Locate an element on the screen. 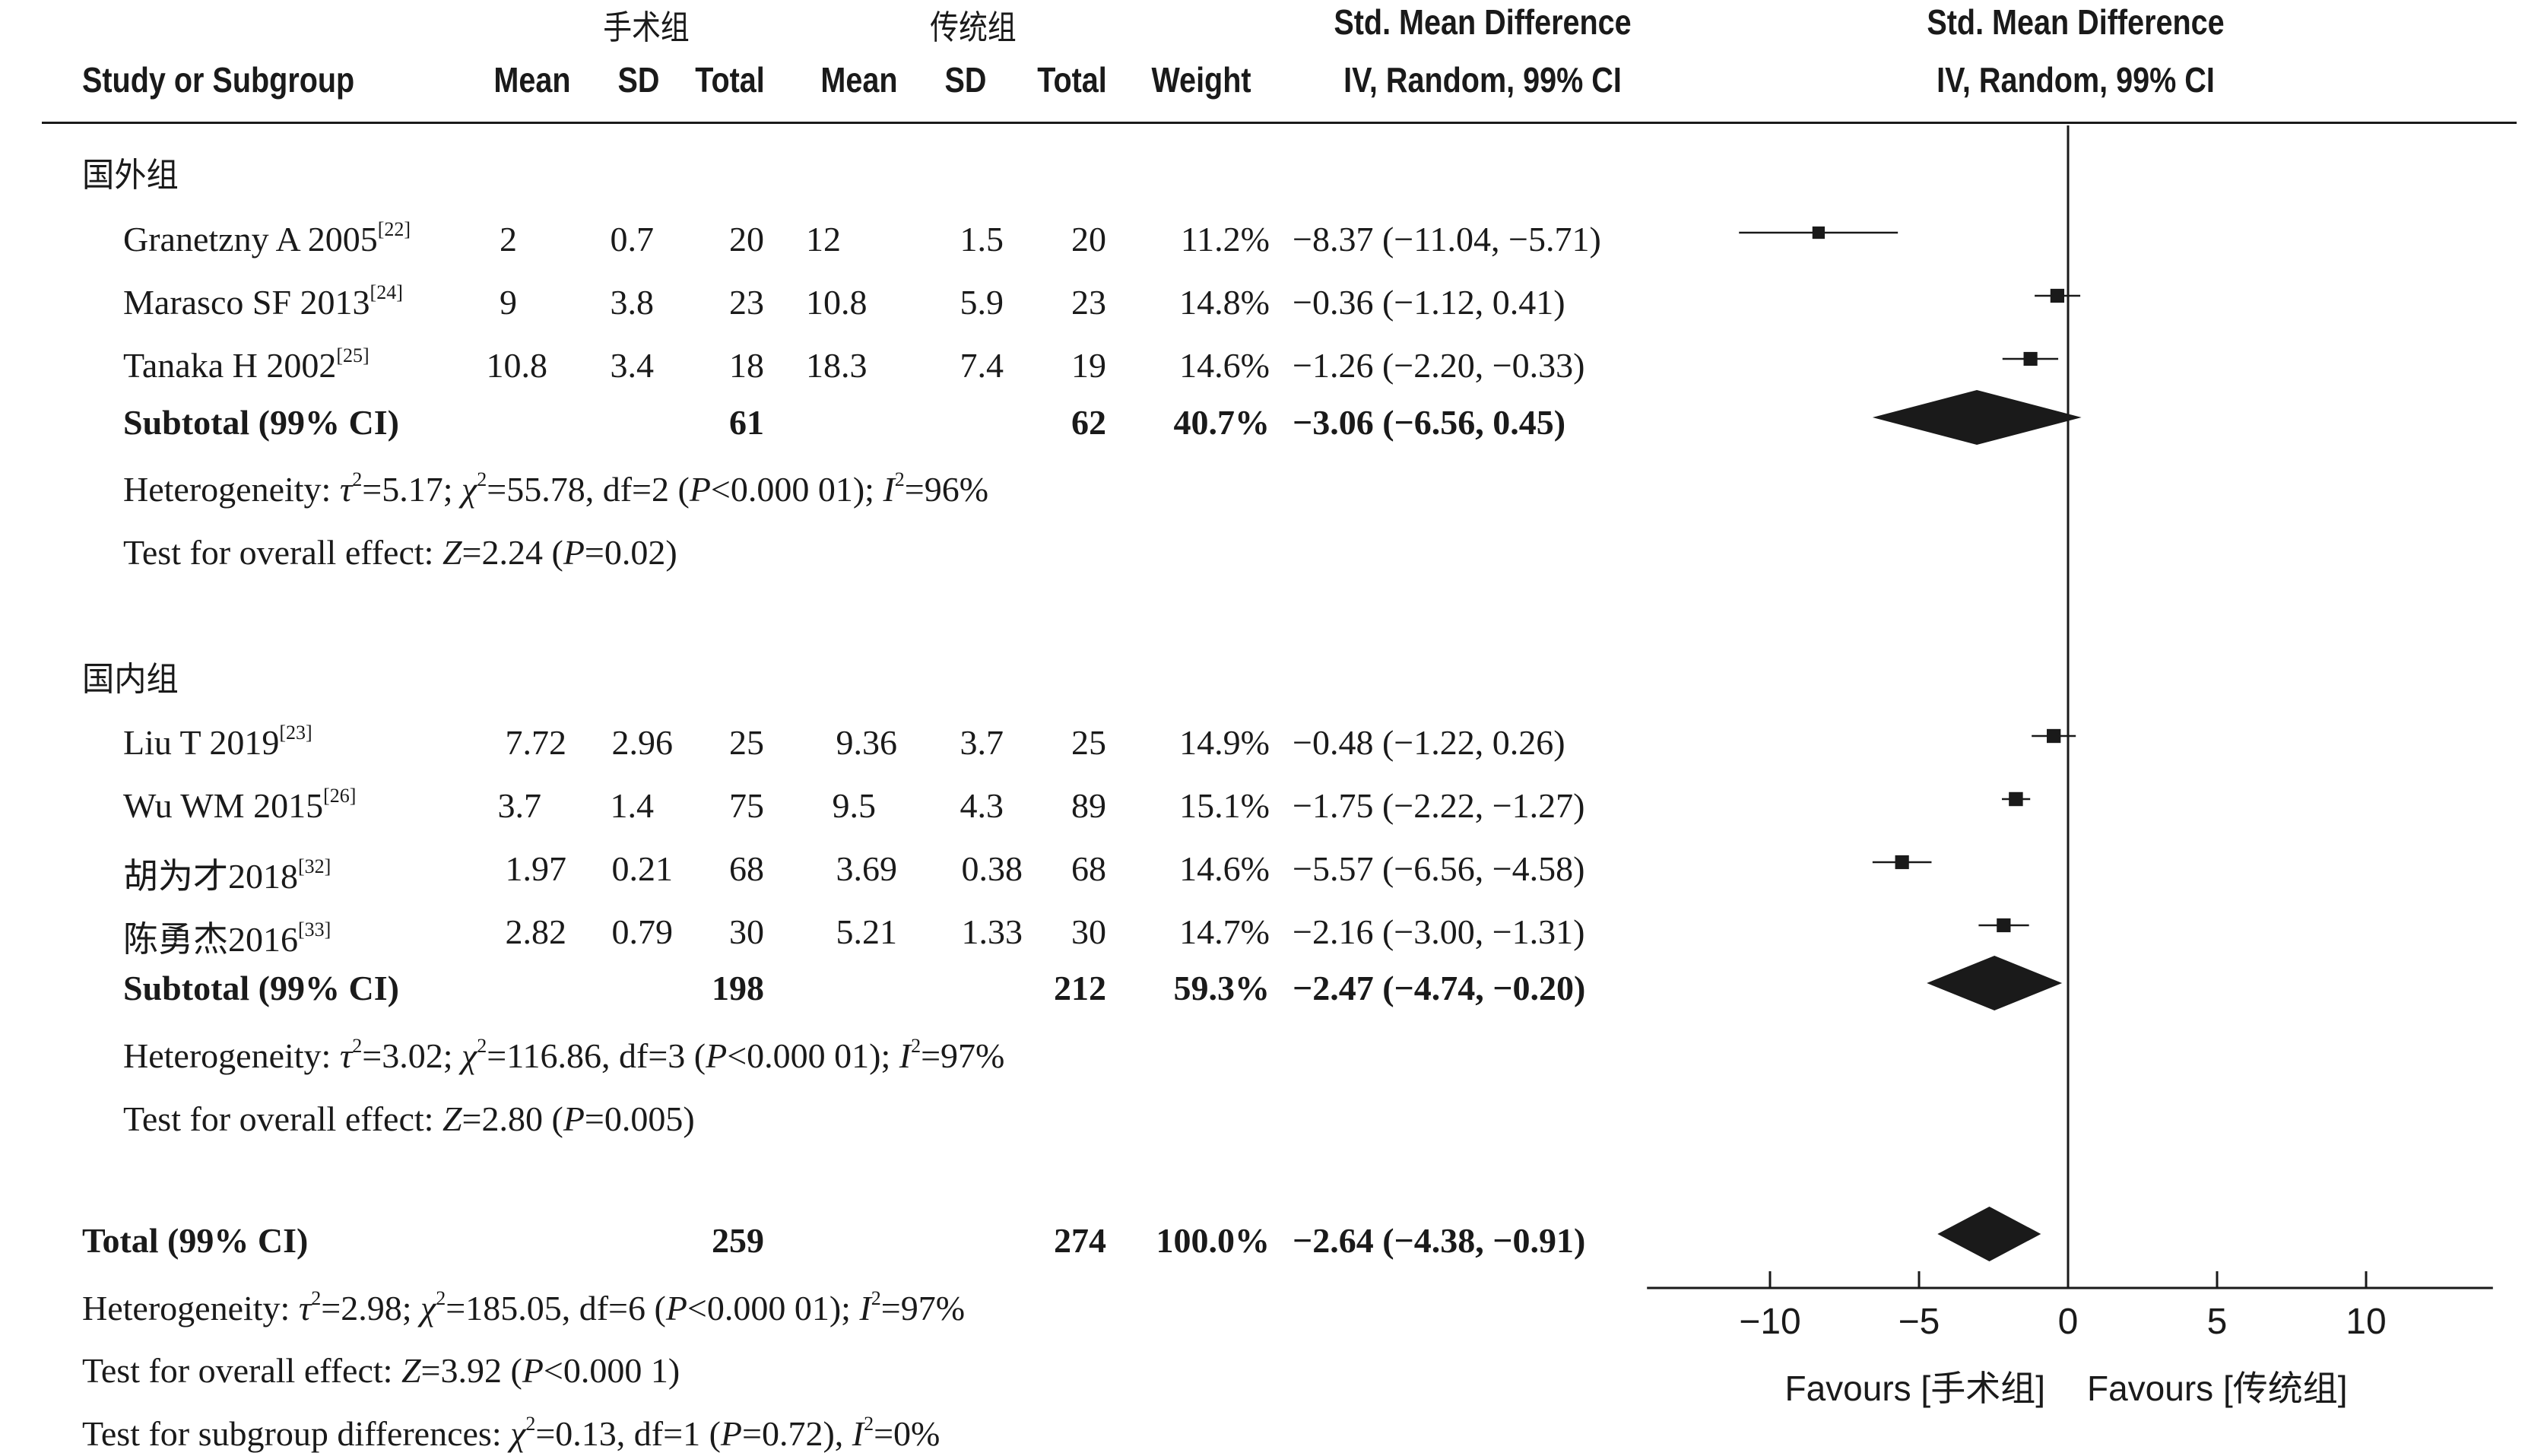  weight-cell: 14.6% is located at coordinates (1224, 869).